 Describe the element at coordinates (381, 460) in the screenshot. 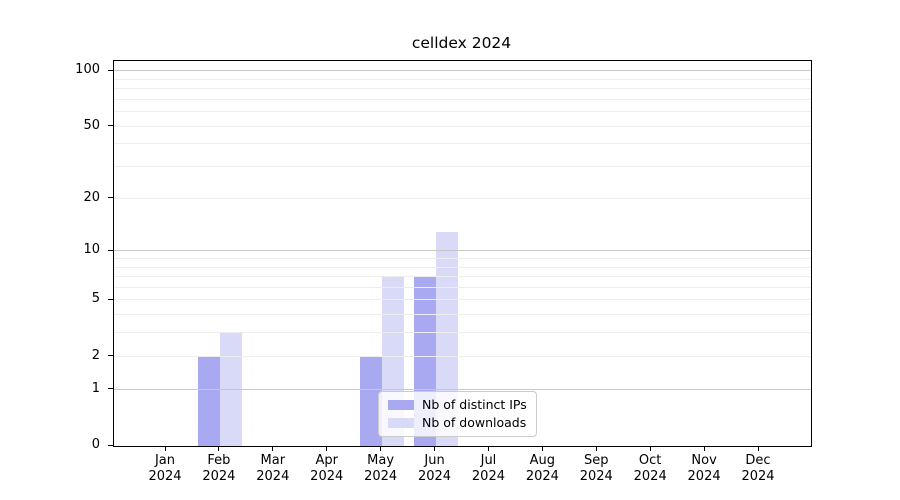

I see `x-axis-tick-label-month: May` at that location.